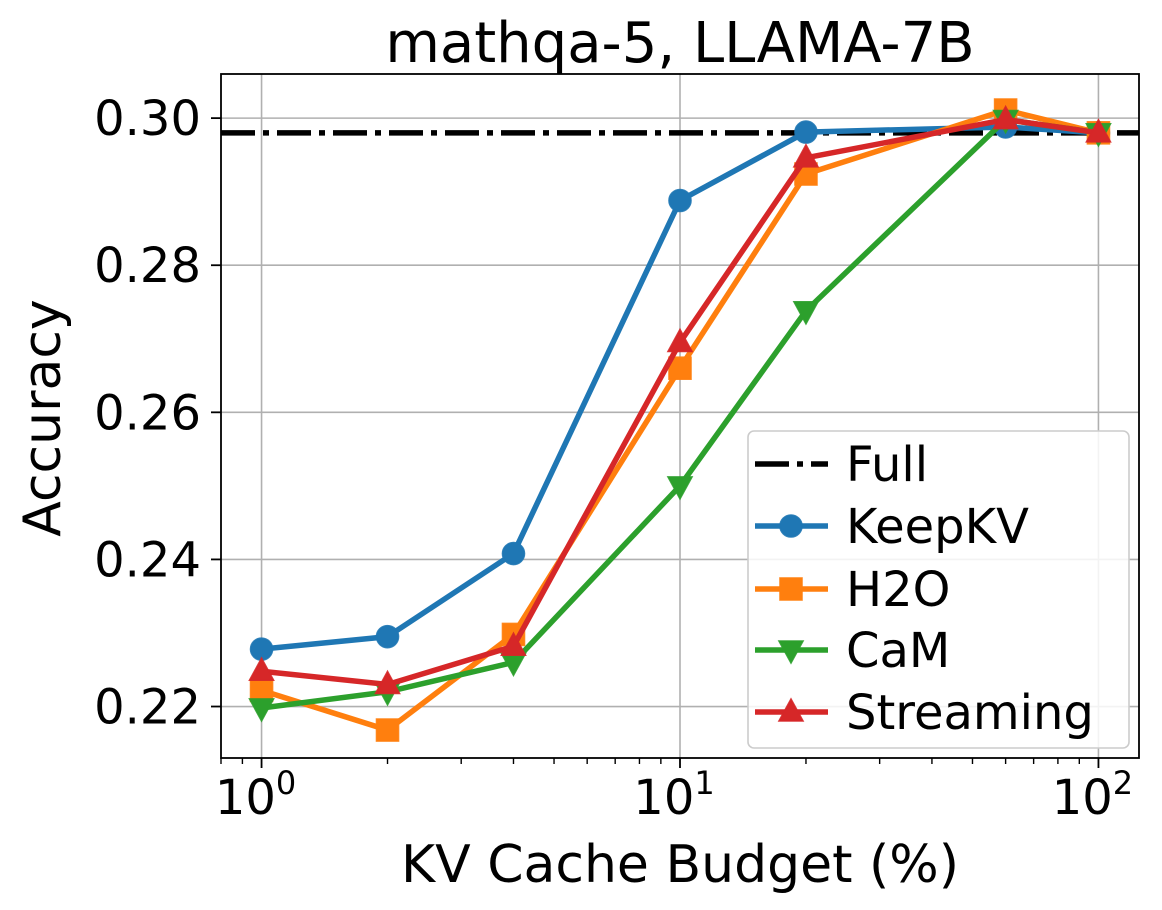  I want to click on x-tick-label: 10⁰, so click(255, 795).